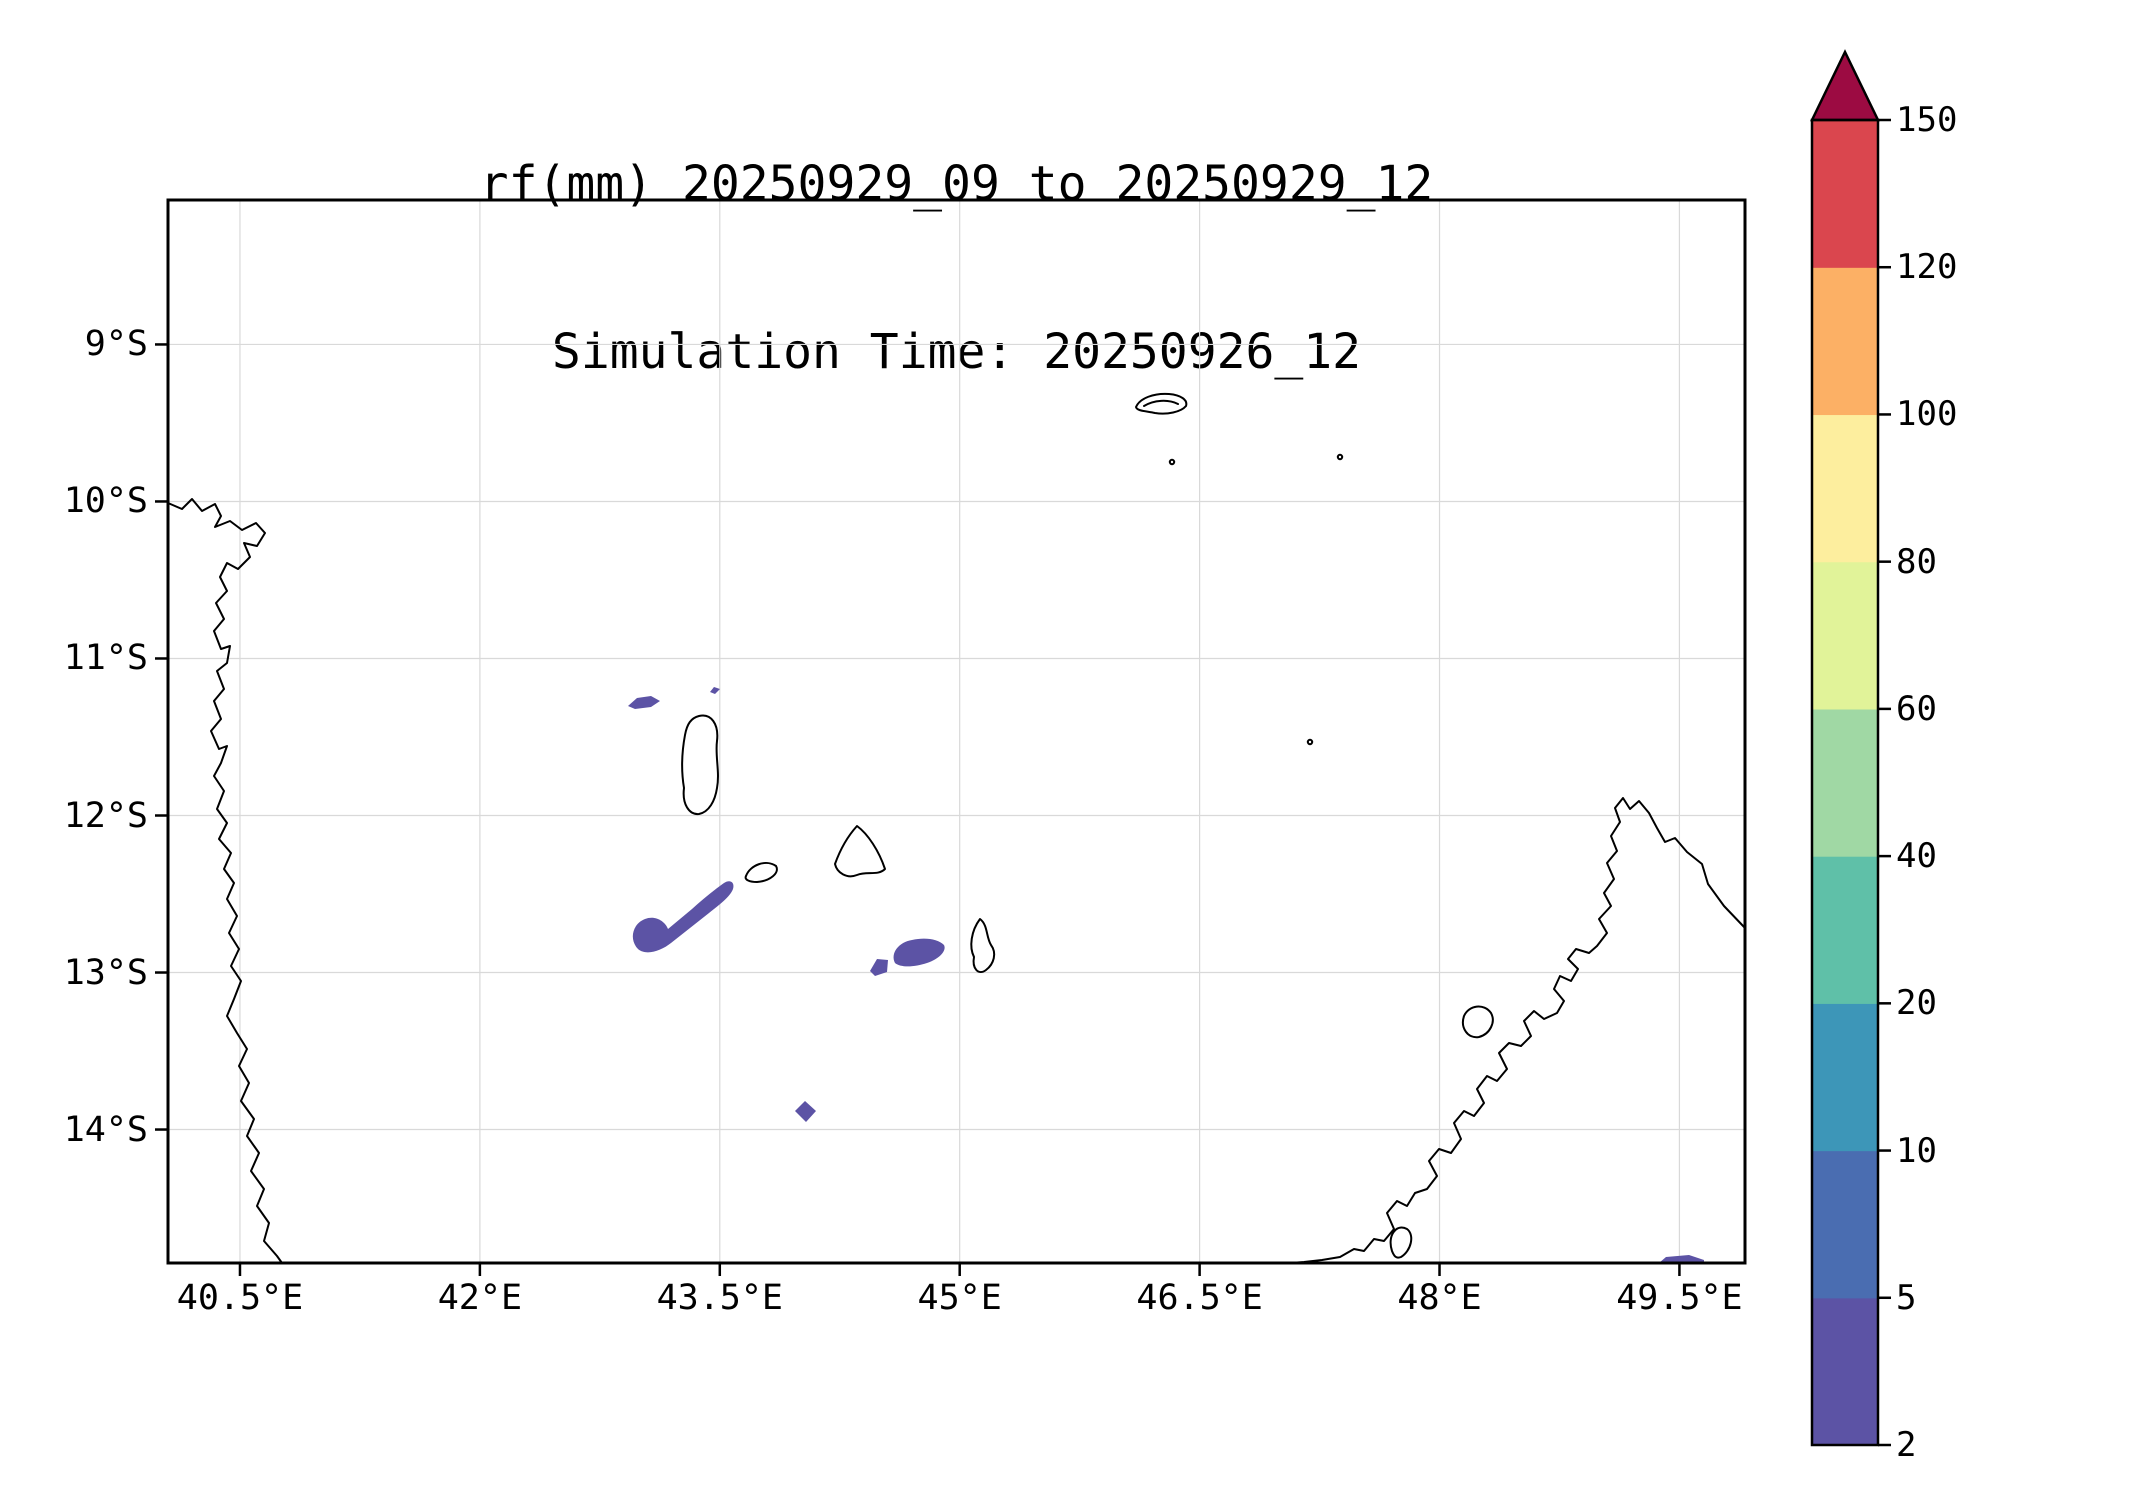  I want to click on grande-comore-island, so click(700, 765).